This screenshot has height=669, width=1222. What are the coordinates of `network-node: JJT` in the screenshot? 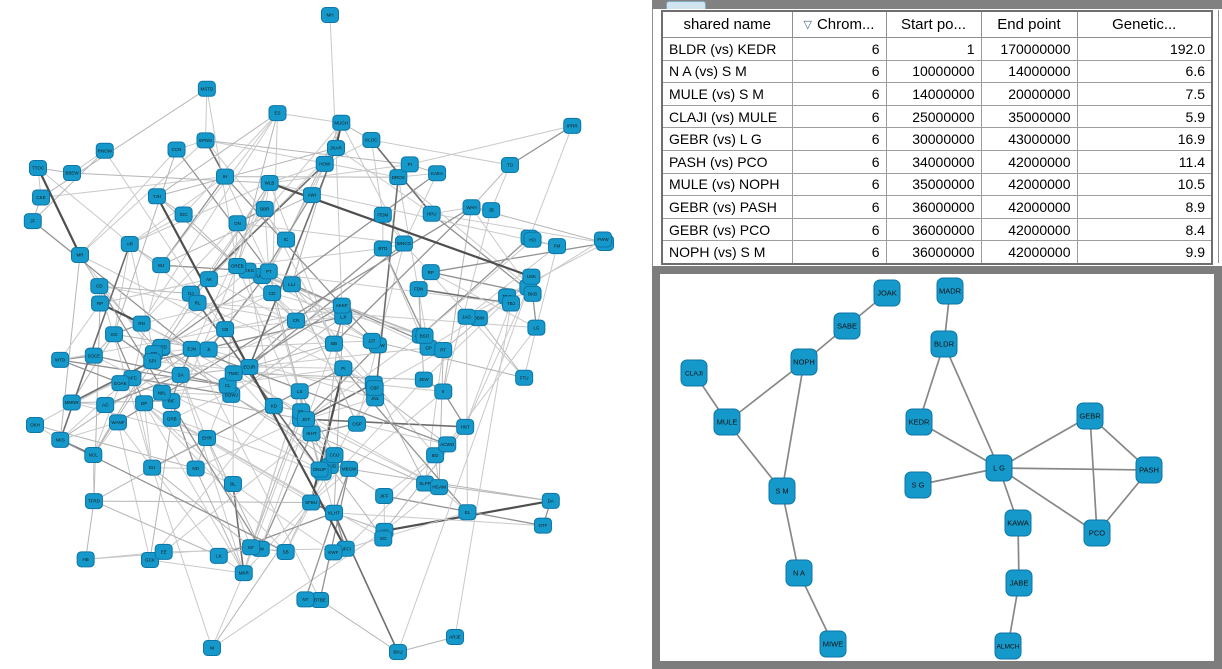 It's located at (371, 340).